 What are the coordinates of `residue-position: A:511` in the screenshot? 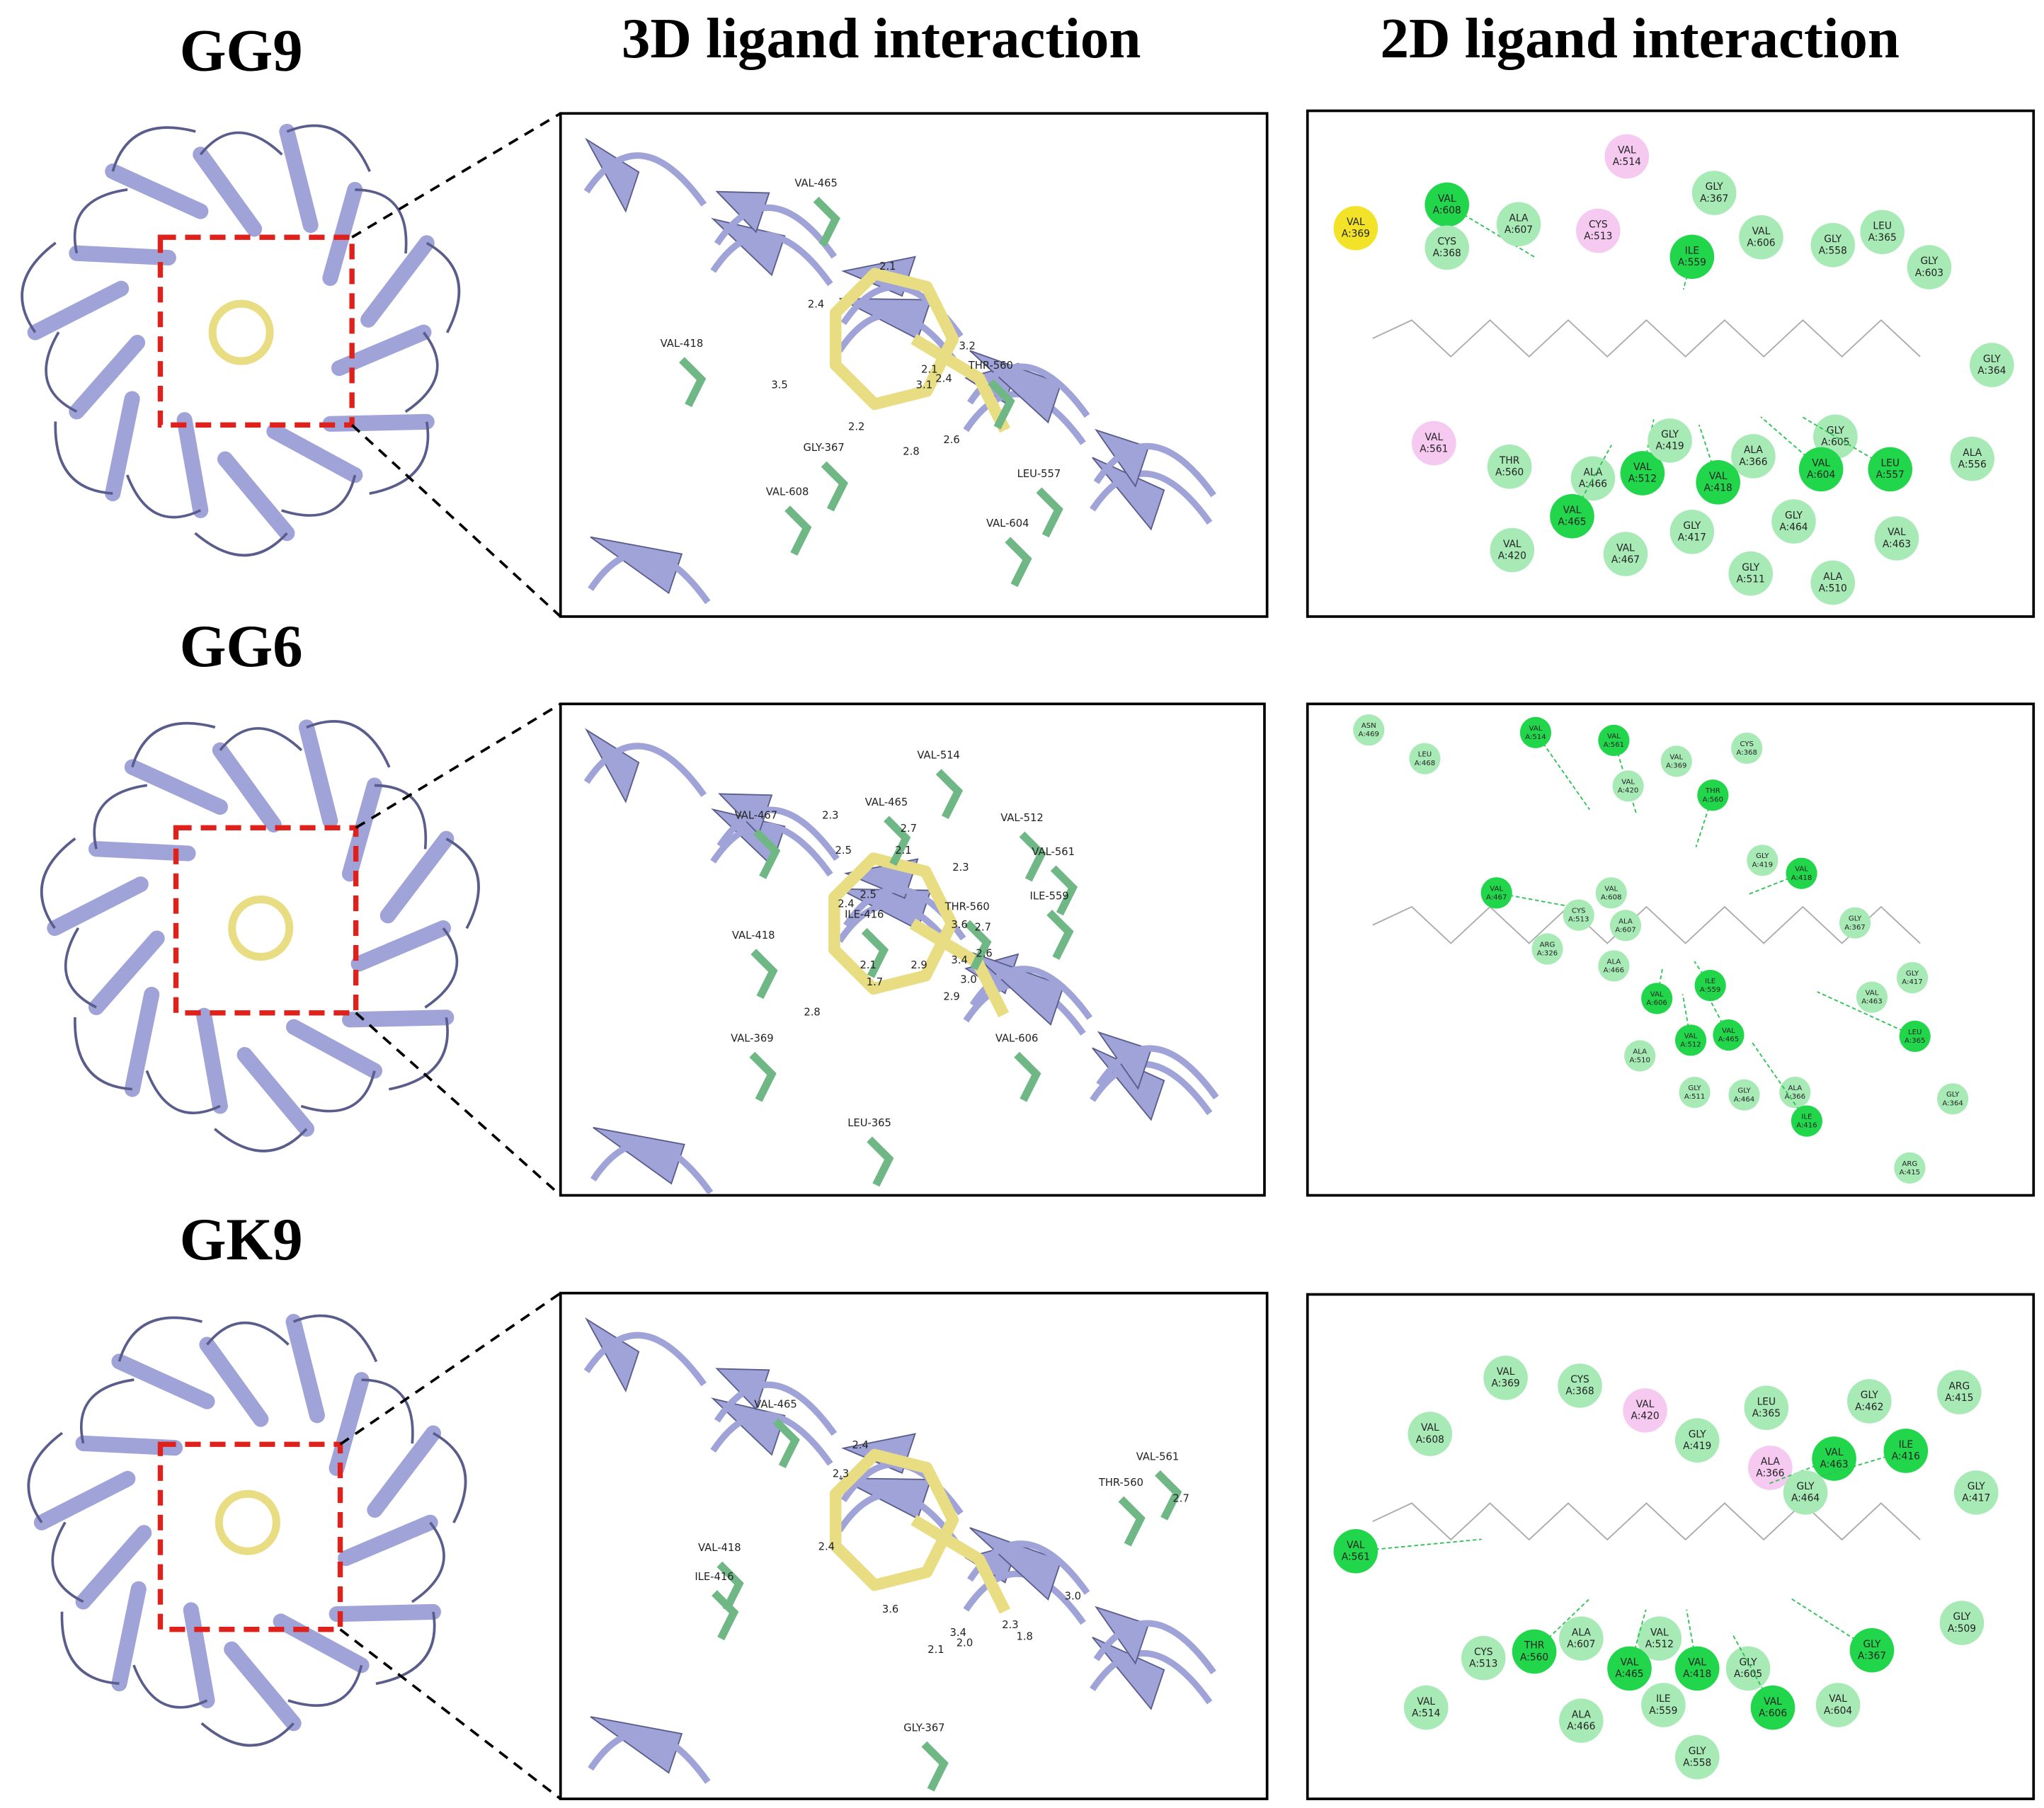 It's located at (1751, 579).